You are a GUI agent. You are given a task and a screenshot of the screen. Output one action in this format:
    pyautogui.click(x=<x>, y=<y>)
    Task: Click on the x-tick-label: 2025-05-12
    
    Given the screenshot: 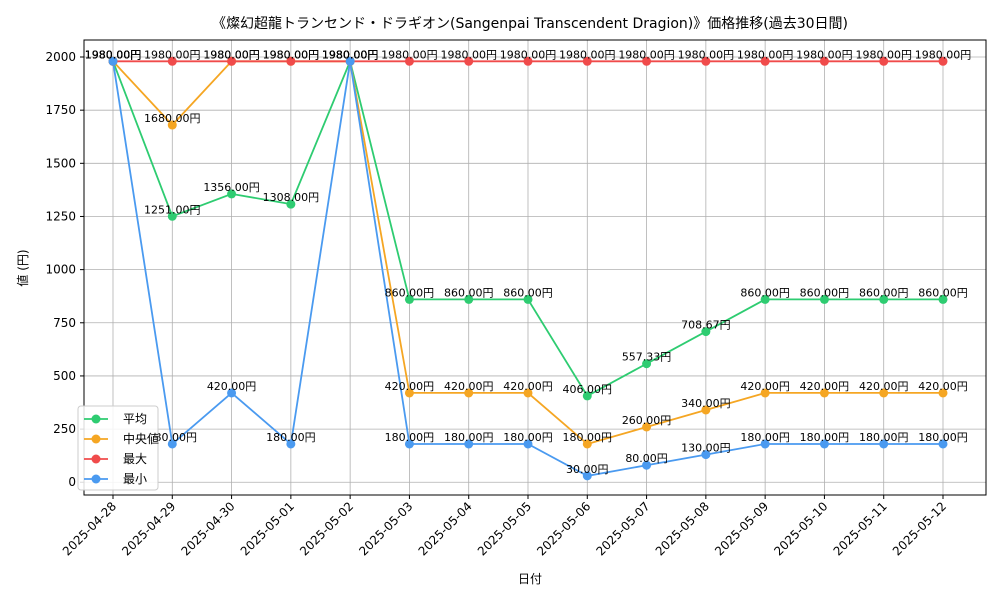 What is the action you would take?
    pyautogui.click(x=919, y=528)
    